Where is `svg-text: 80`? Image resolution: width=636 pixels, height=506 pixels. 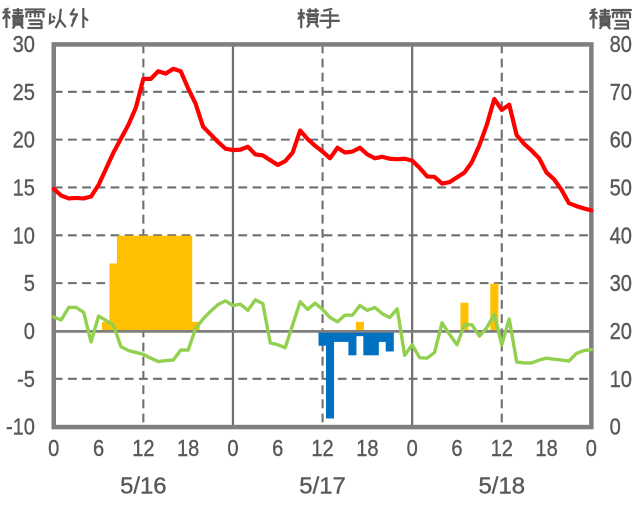
svg-text: 80 is located at coordinates (621, 44).